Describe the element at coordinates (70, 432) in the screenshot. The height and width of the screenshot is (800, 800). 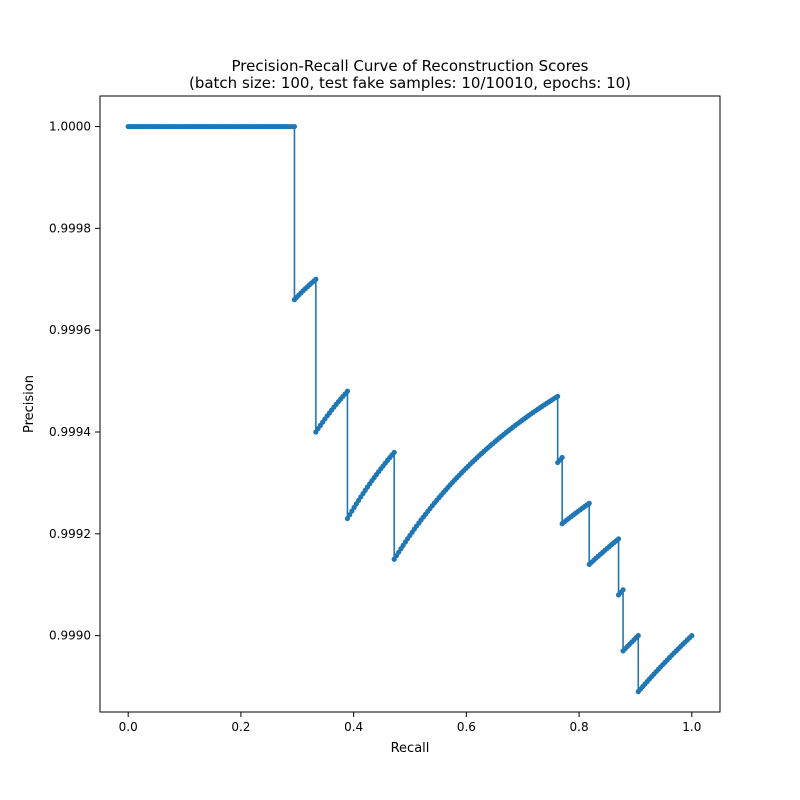
I see `y-tick-label: 0.9994` at that location.